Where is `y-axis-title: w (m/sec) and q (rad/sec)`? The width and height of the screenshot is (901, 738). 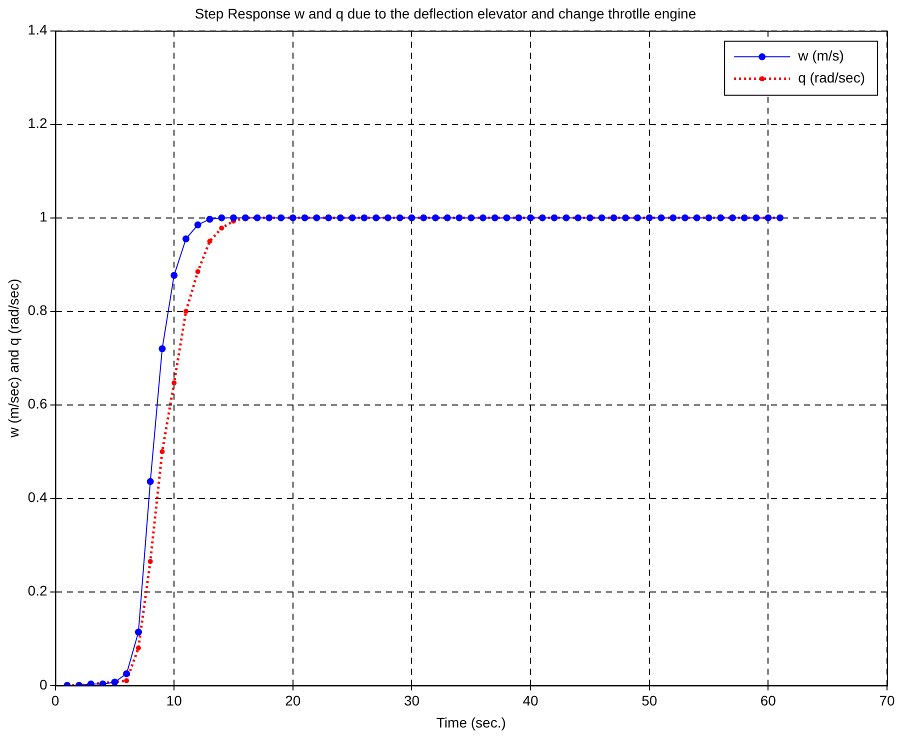 y-axis-title: w (m/sec) and q (rad/sec) is located at coordinates (13, 358).